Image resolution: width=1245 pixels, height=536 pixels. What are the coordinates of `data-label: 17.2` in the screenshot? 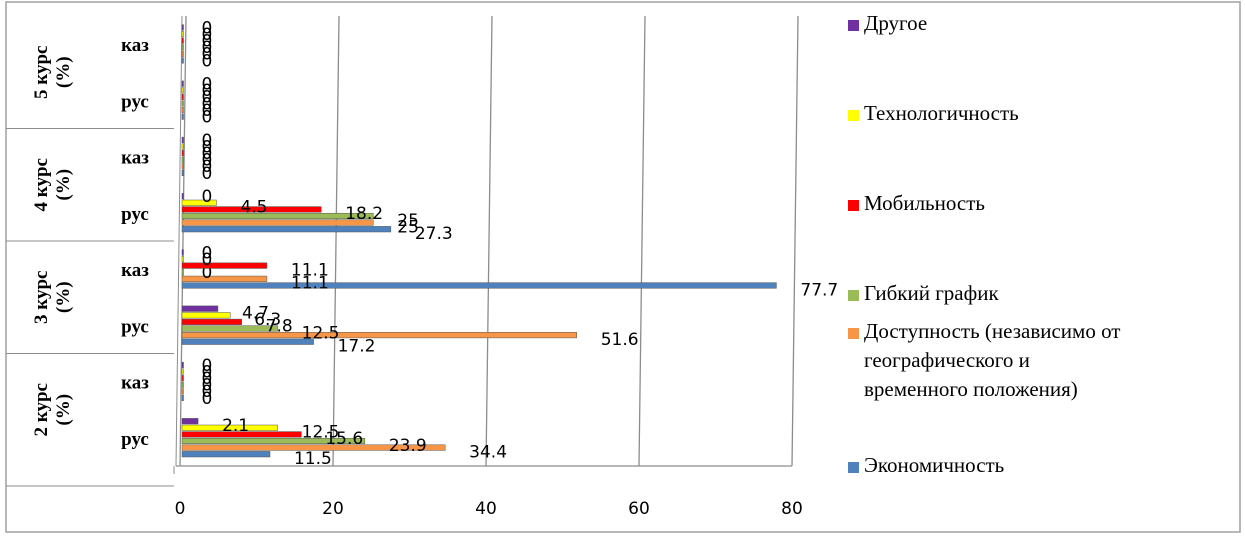 It's located at (357, 347).